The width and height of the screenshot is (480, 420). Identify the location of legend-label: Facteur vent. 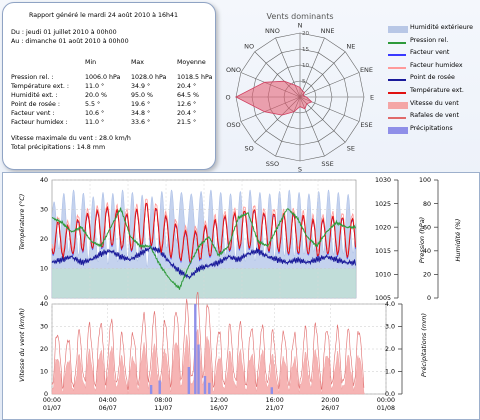
(430, 53).